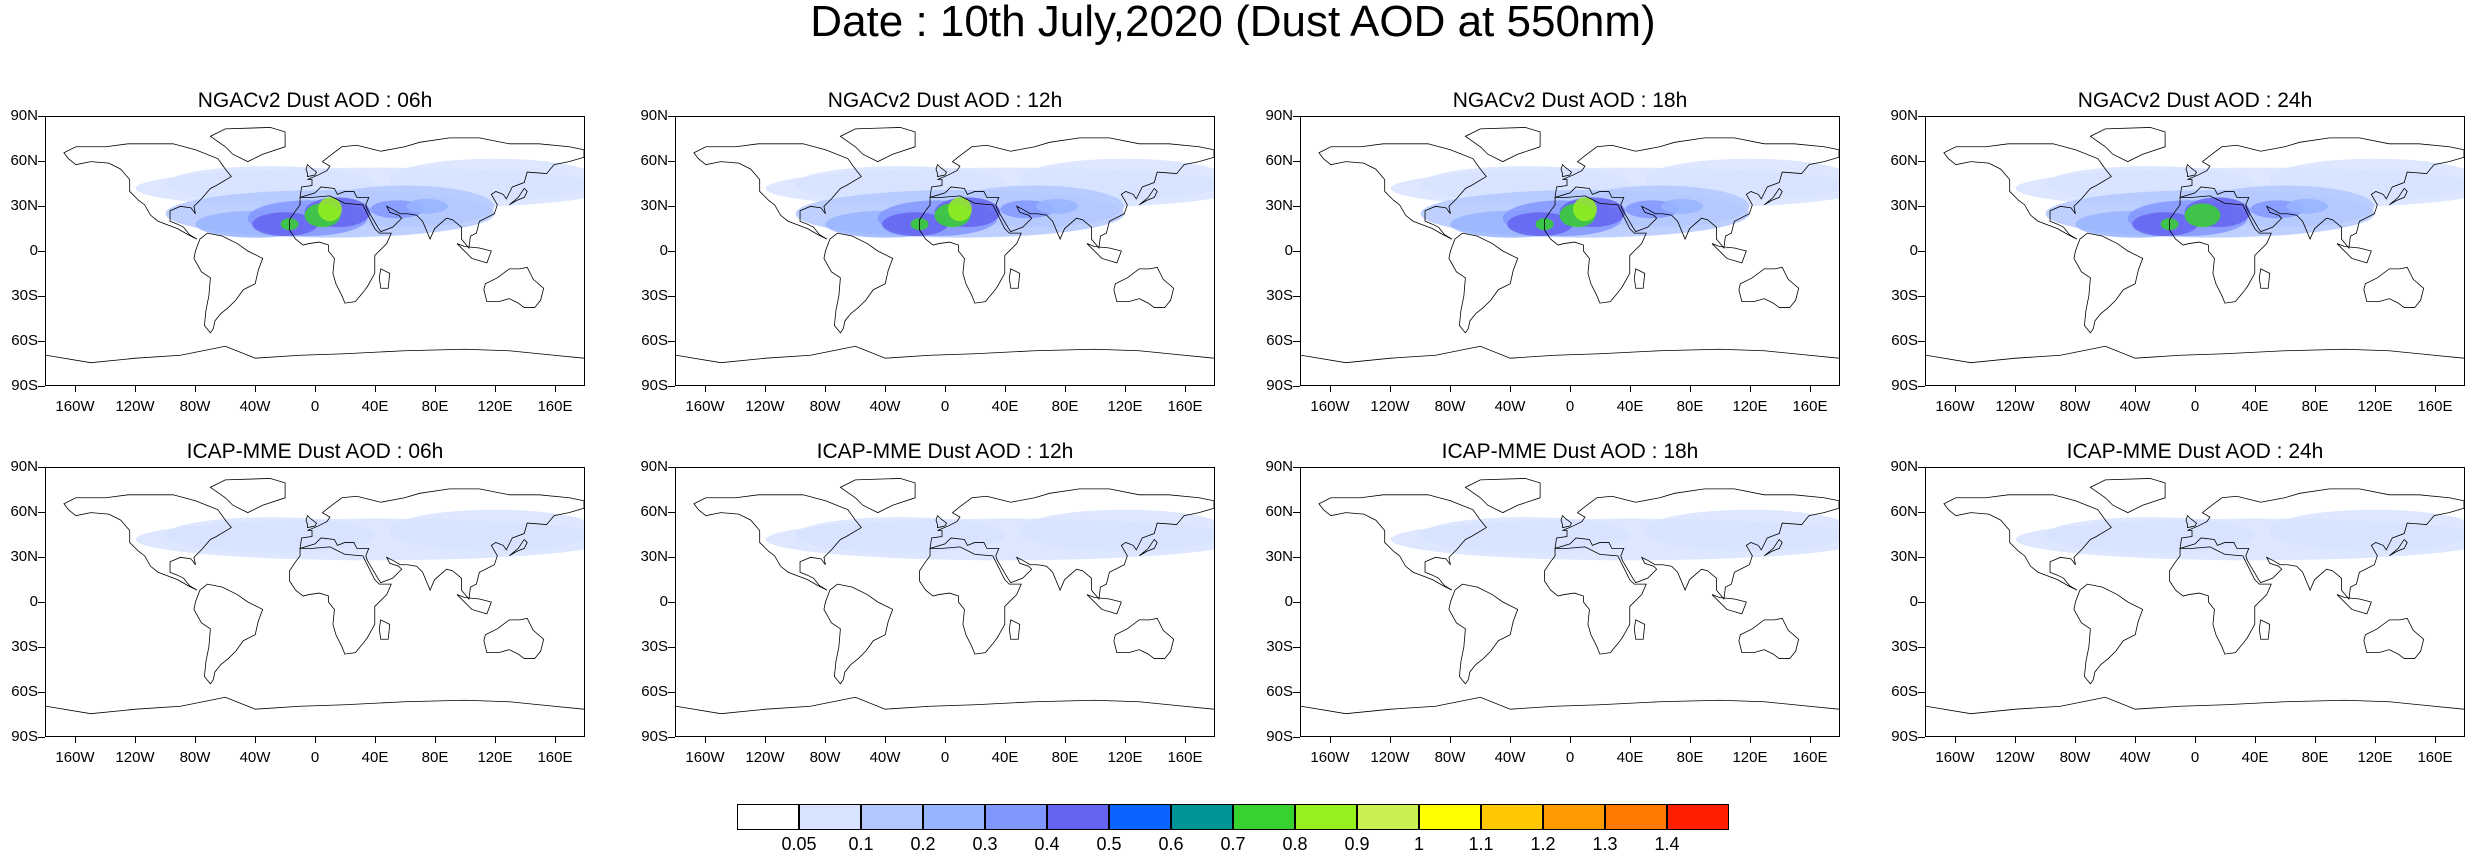 The height and width of the screenshot is (855, 2466). What do you see at coordinates (1605, 844) in the screenshot?
I see `colorbar-level-label: 1.3` at bounding box center [1605, 844].